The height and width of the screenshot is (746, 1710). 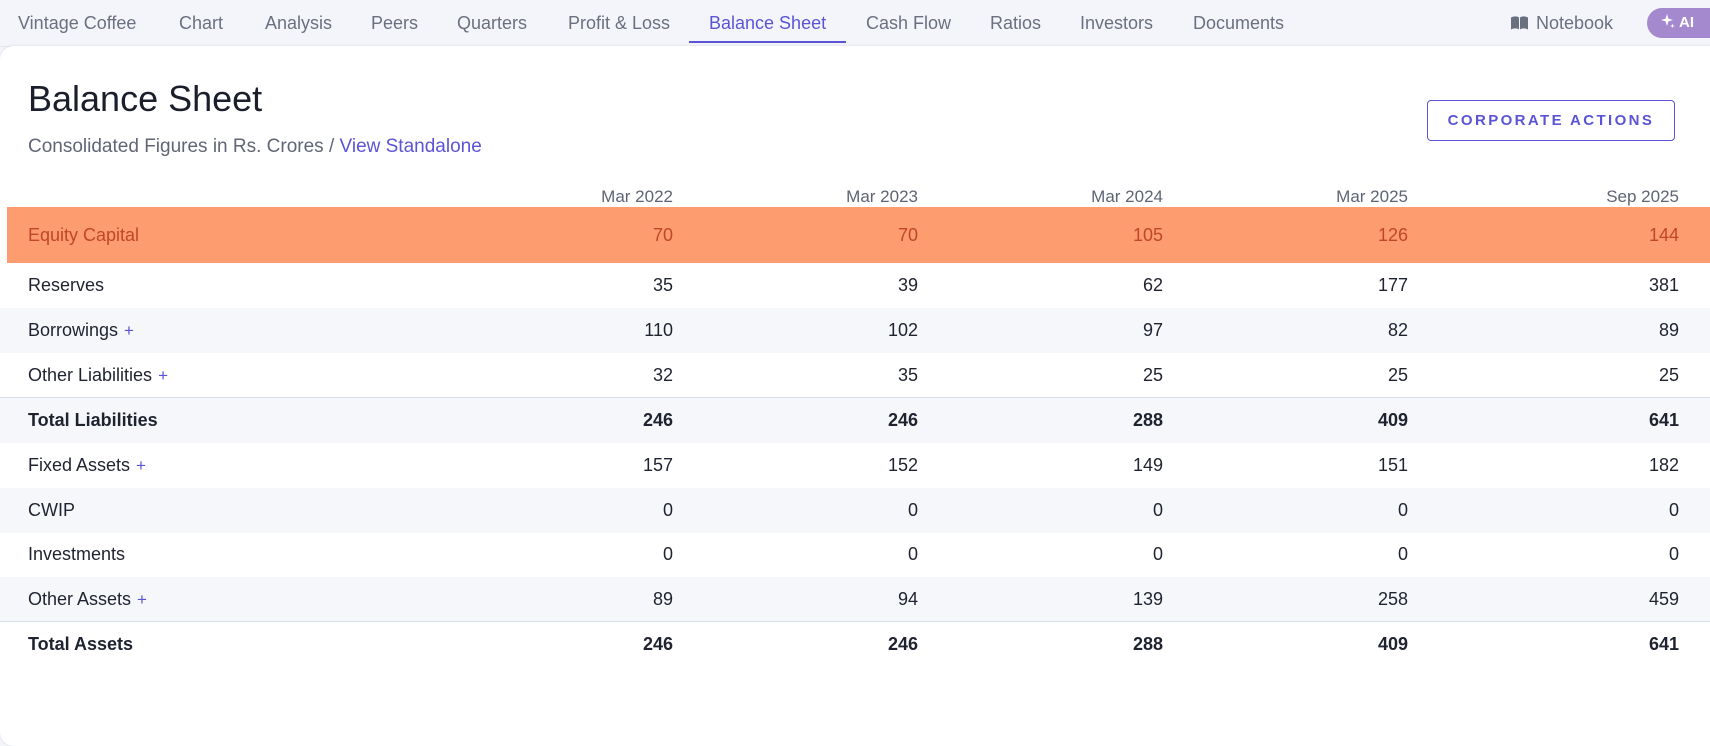 What do you see at coordinates (902, 330) in the screenshot?
I see `table-cell: 102` at bounding box center [902, 330].